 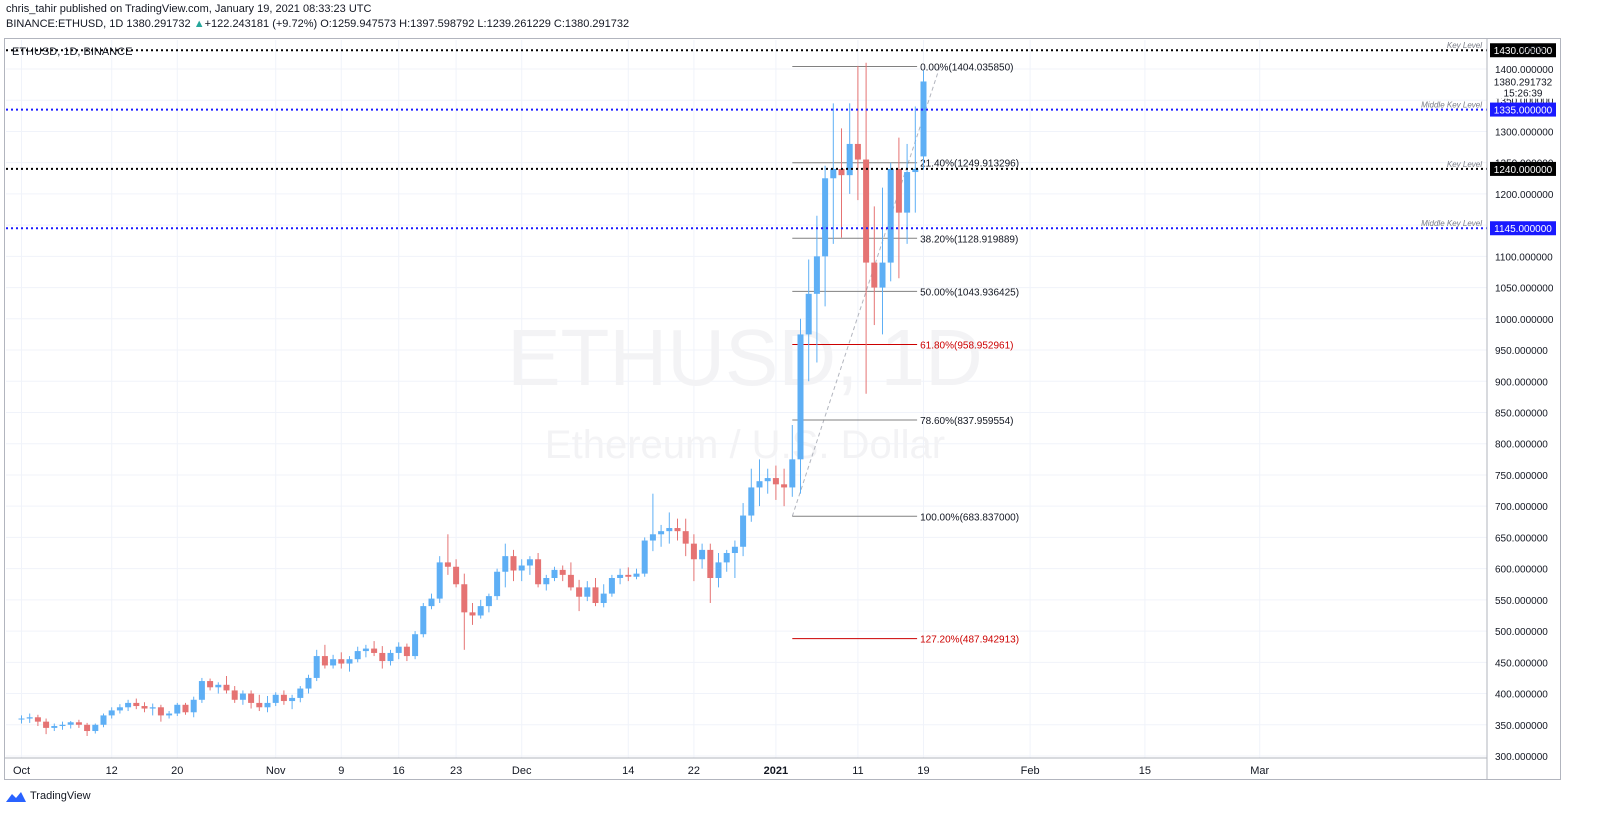 I want to click on tradingview-logo: TradingView, so click(x=48, y=796).